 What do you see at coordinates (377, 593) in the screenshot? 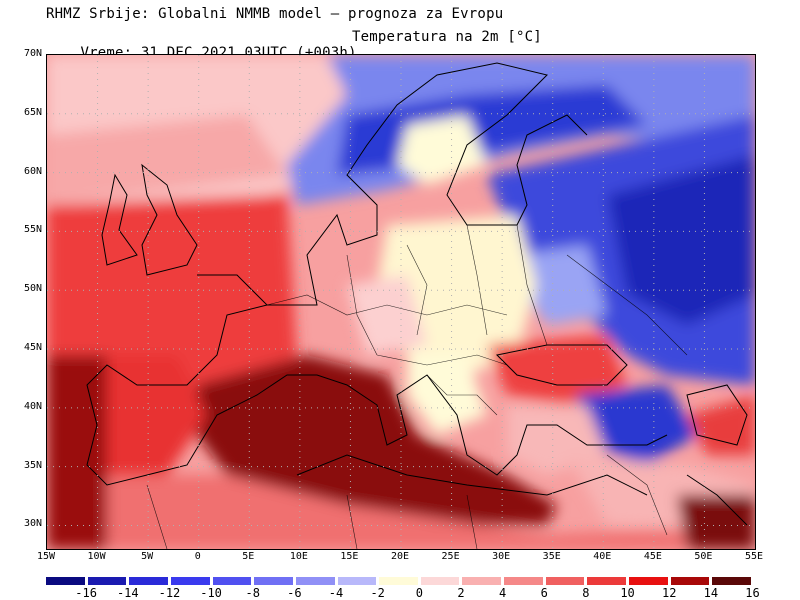
I see `colorbar-label: -2` at bounding box center [377, 593].